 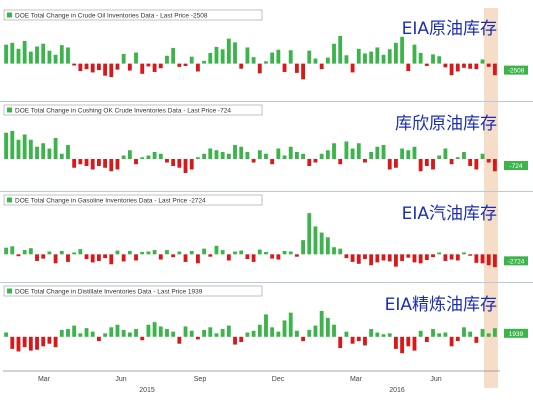 I want to click on highlight-band, so click(x=491, y=198).